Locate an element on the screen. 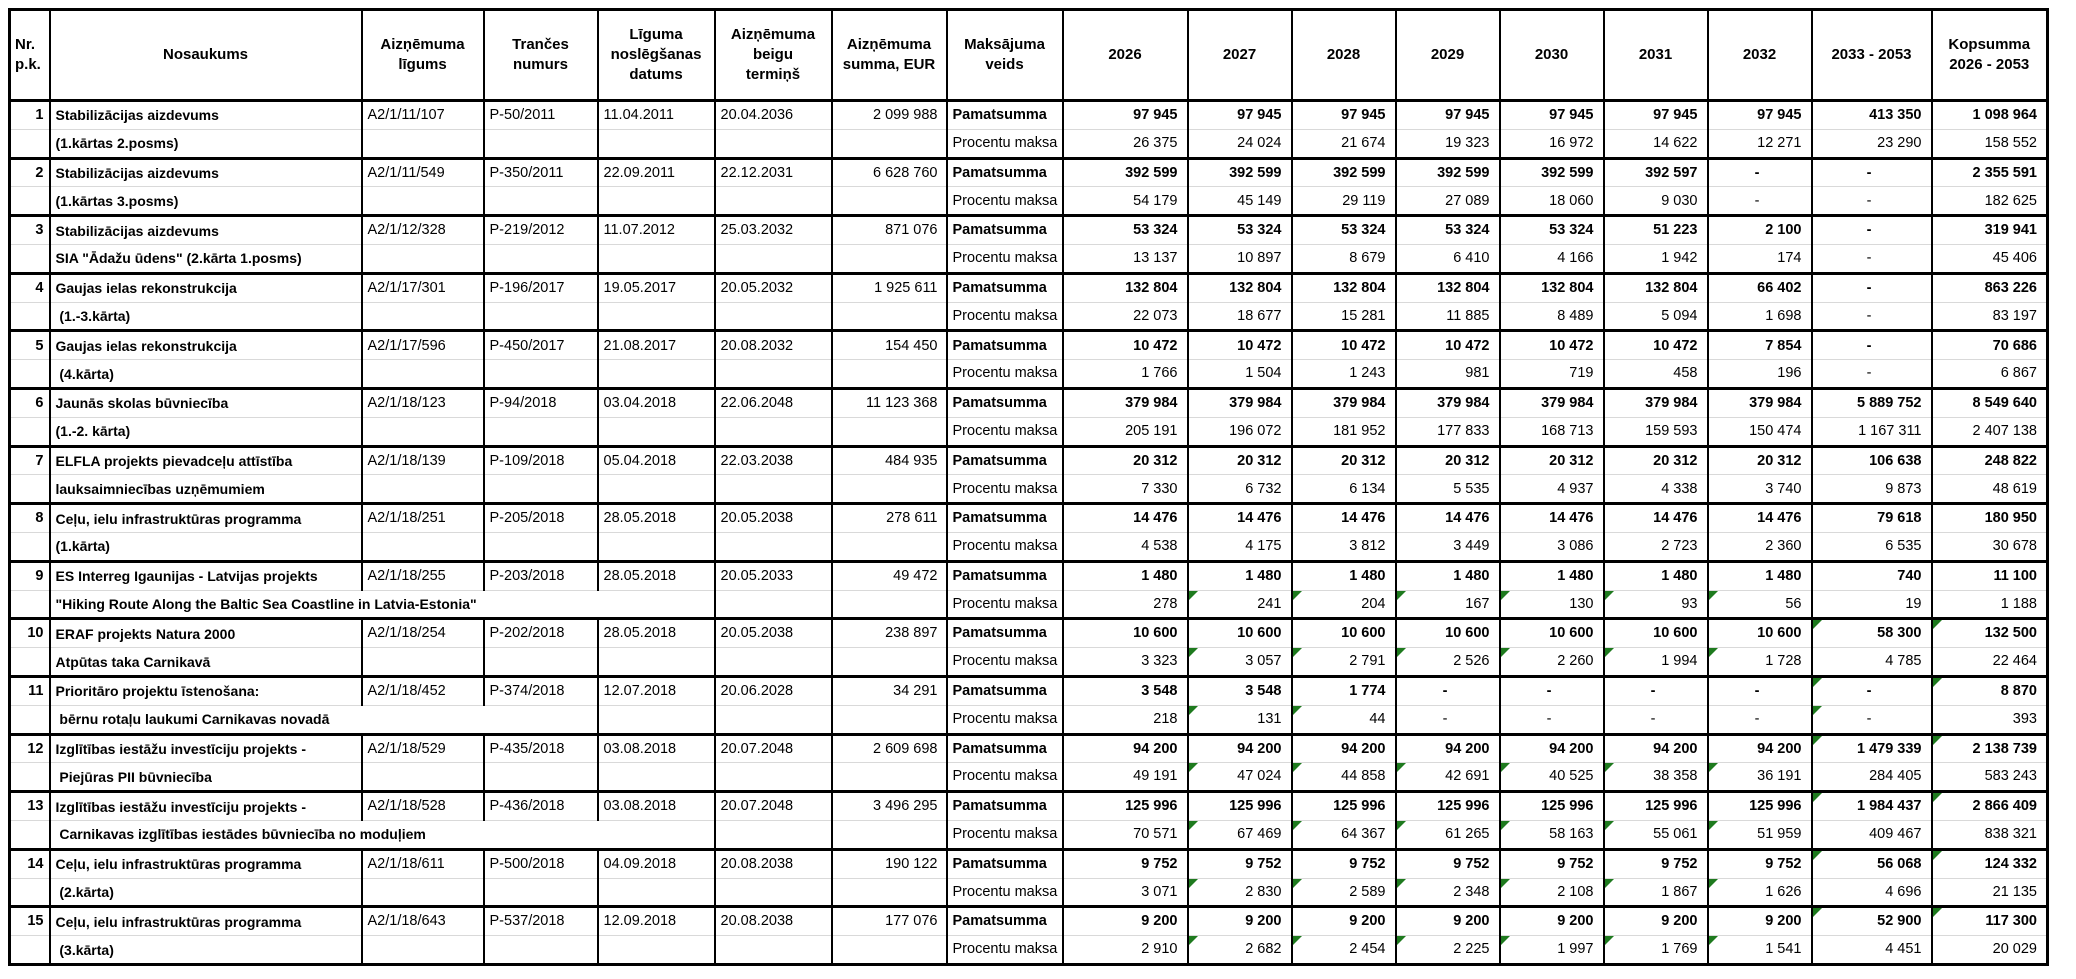 The width and height of the screenshot is (2076, 979). cell-value: 204 is located at coordinates (1373, 603).